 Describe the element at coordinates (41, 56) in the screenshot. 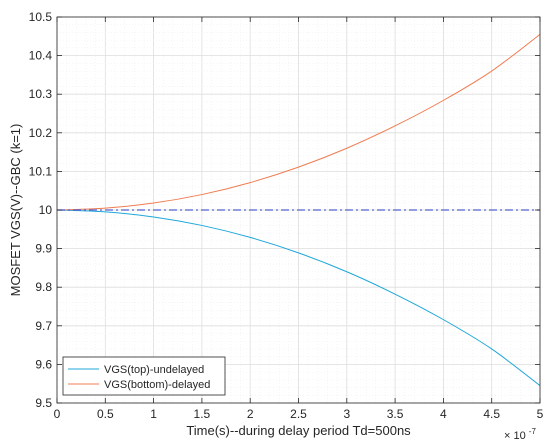

I see `y-tick-label: 10.4` at that location.